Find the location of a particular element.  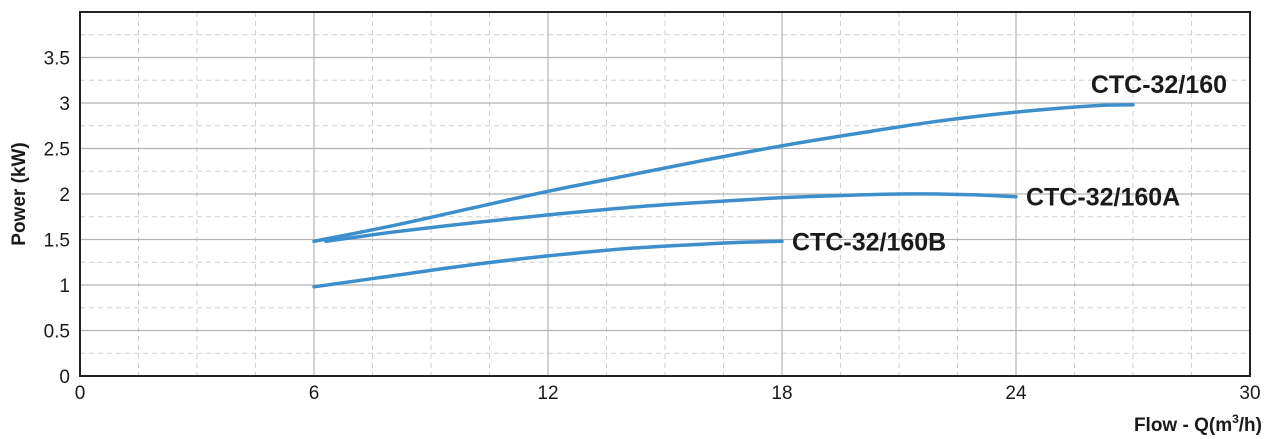

x-tick-label: 18 is located at coordinates (781, 393).